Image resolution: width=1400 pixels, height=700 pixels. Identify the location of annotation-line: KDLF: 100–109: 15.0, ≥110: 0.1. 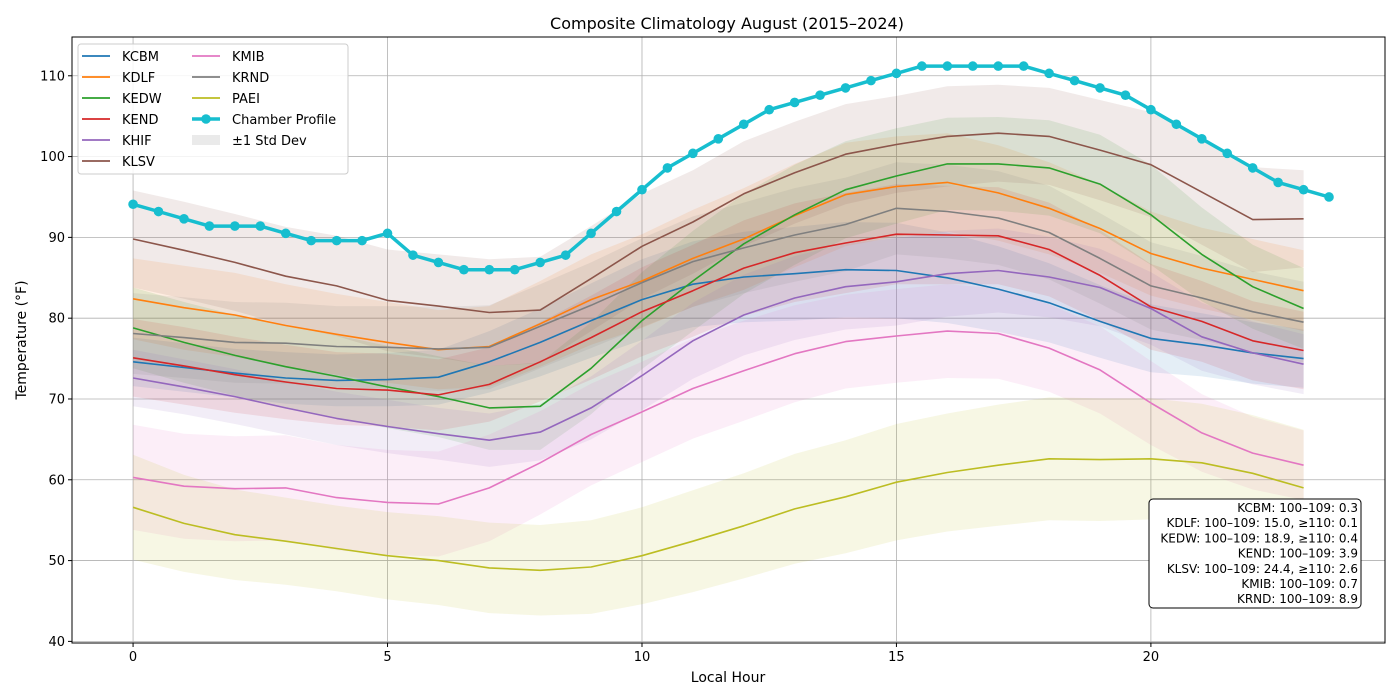
(1262, 523).